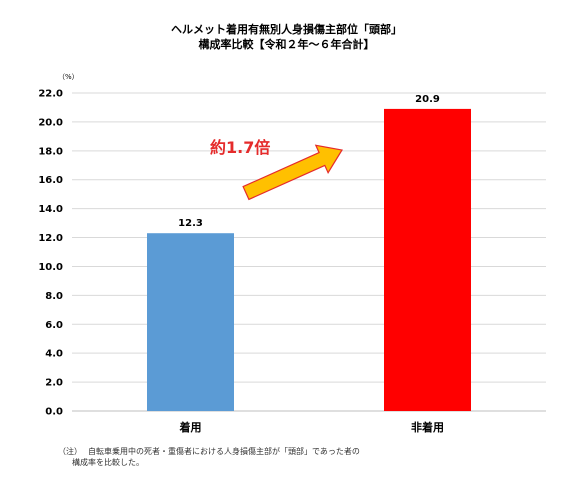 This screenshot has width=573, height=478. Describe the element at coordinates (286, 44) in the screenshot. I see `chart-subtitle: 構成率比較【令和２年～６年合計】` at that location.